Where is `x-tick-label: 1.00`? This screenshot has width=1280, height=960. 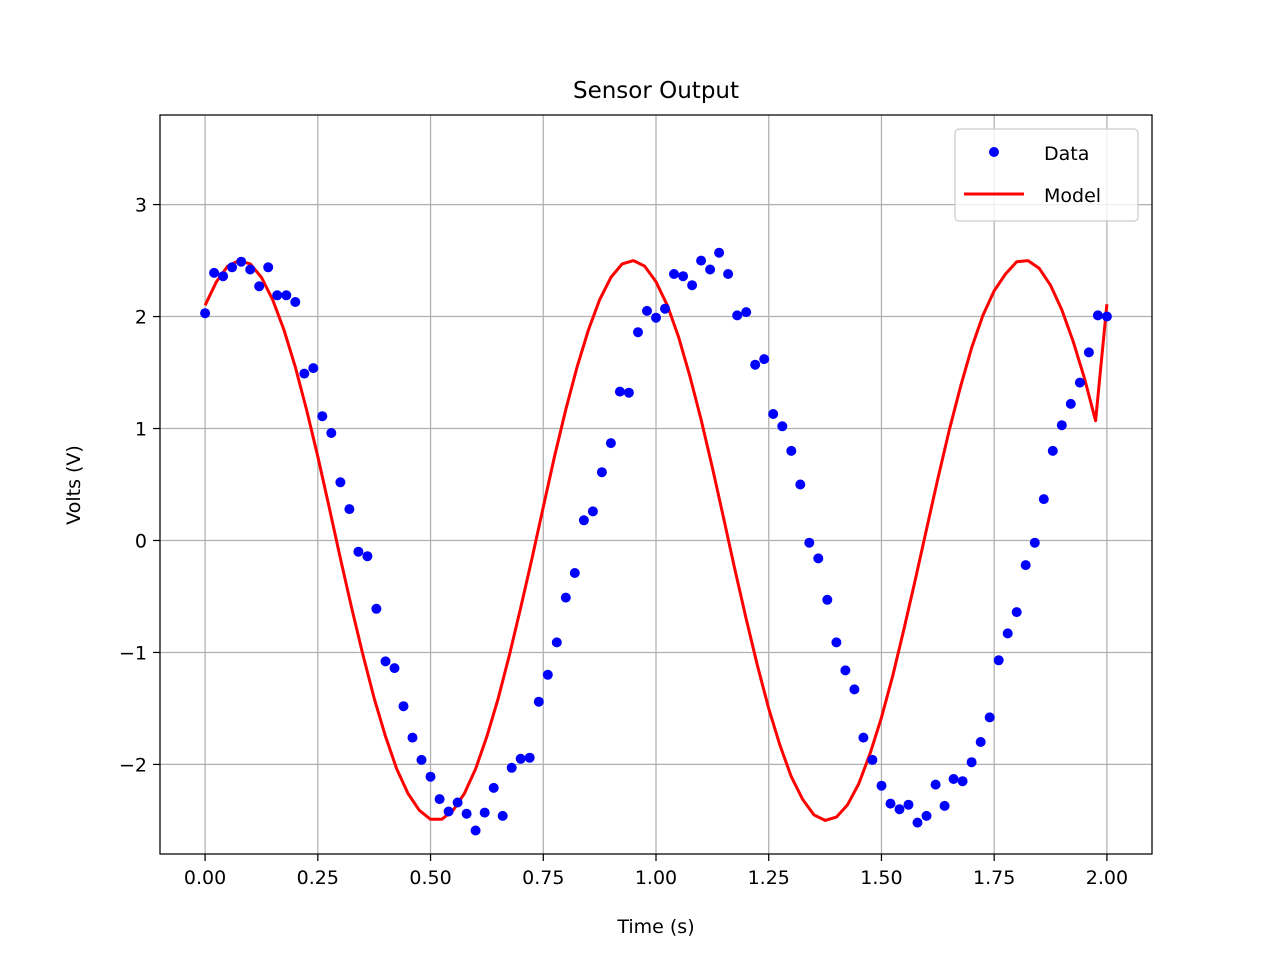
x-tick-label: 1.00 is located at coordinates (656, 878).